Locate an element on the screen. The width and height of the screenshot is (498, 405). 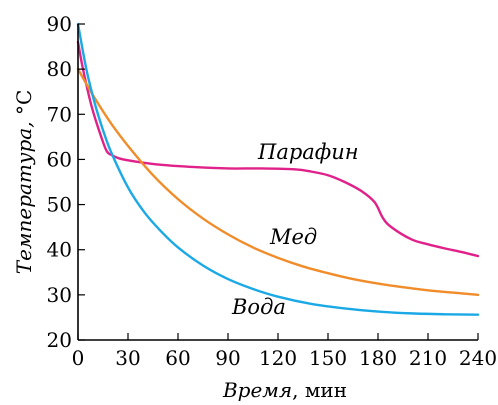
x-tick-label: 210 is located at coordinates (428, 358).